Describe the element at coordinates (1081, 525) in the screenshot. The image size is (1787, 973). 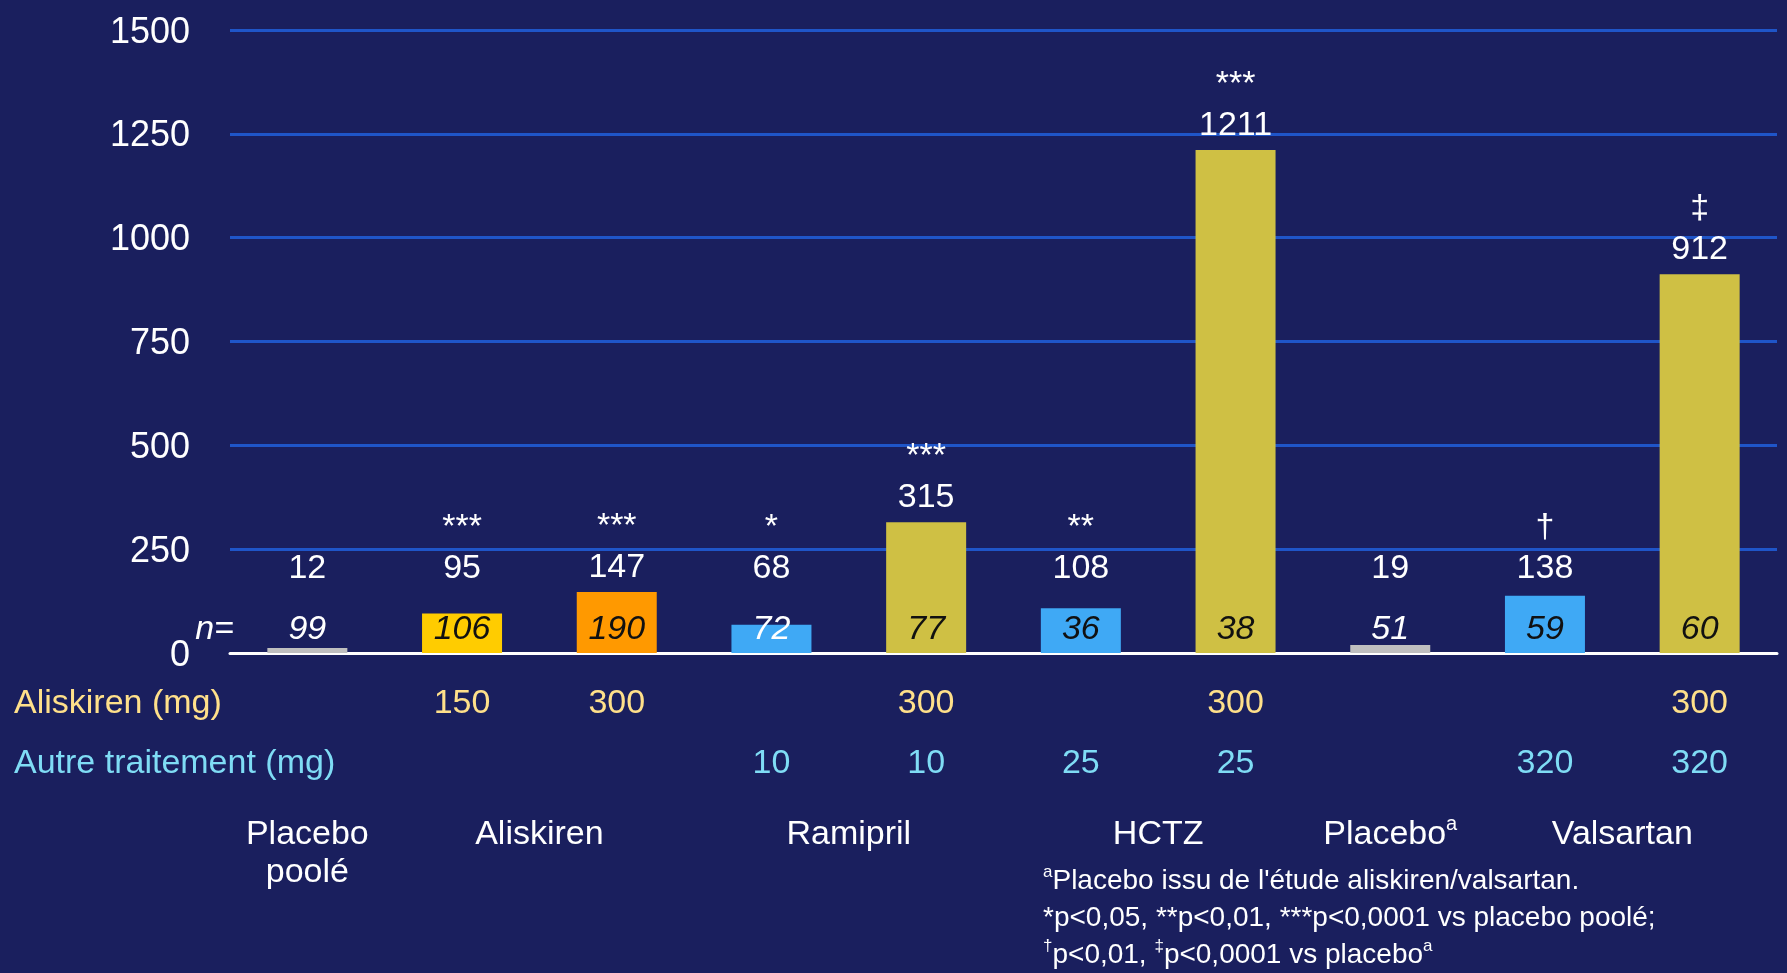
I see `annotation: **` at that location.